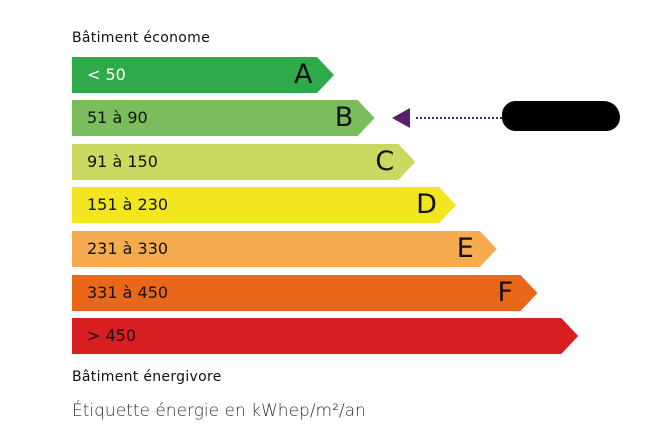 The width and height of the screenshot is (667, 441). What do you see at coordinates (147, 377) in the screenshot?
I see `bottom-caption: Bâtiment énergivore` at bounding box center [147, 377].